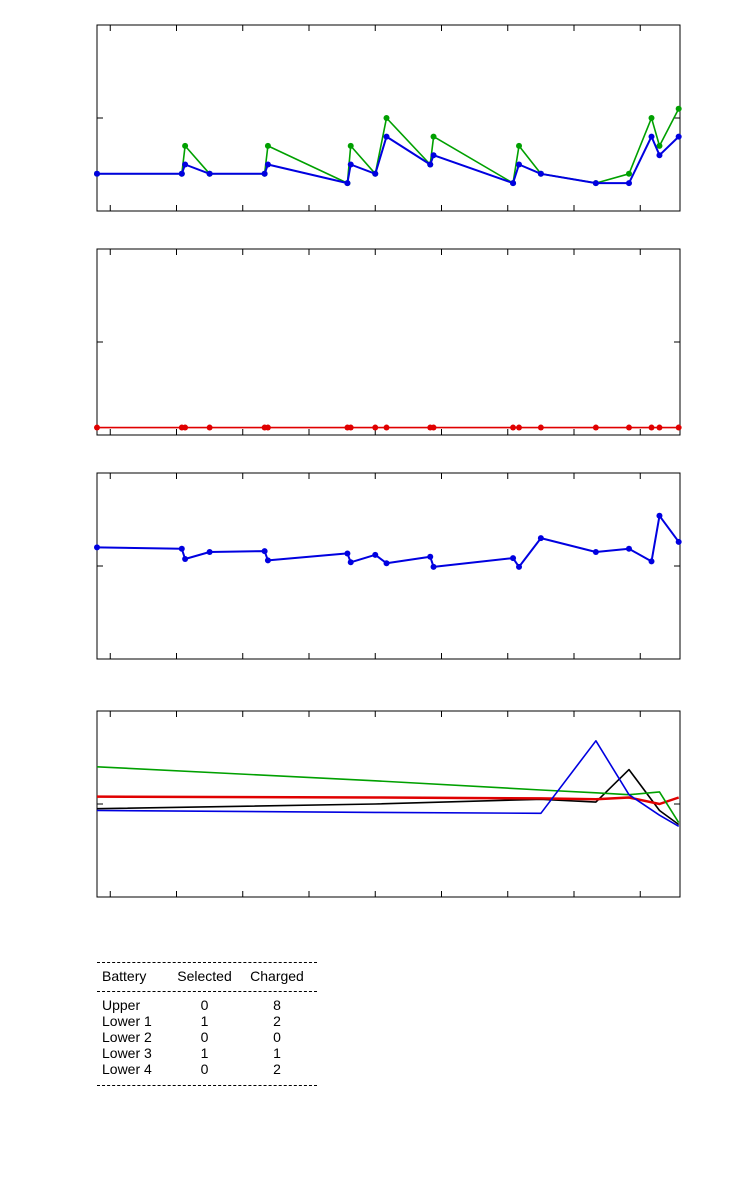  Describe the element at coordinates (127, 1053) in the screenshot. I see `cell-battery: Lower 3` at that location.